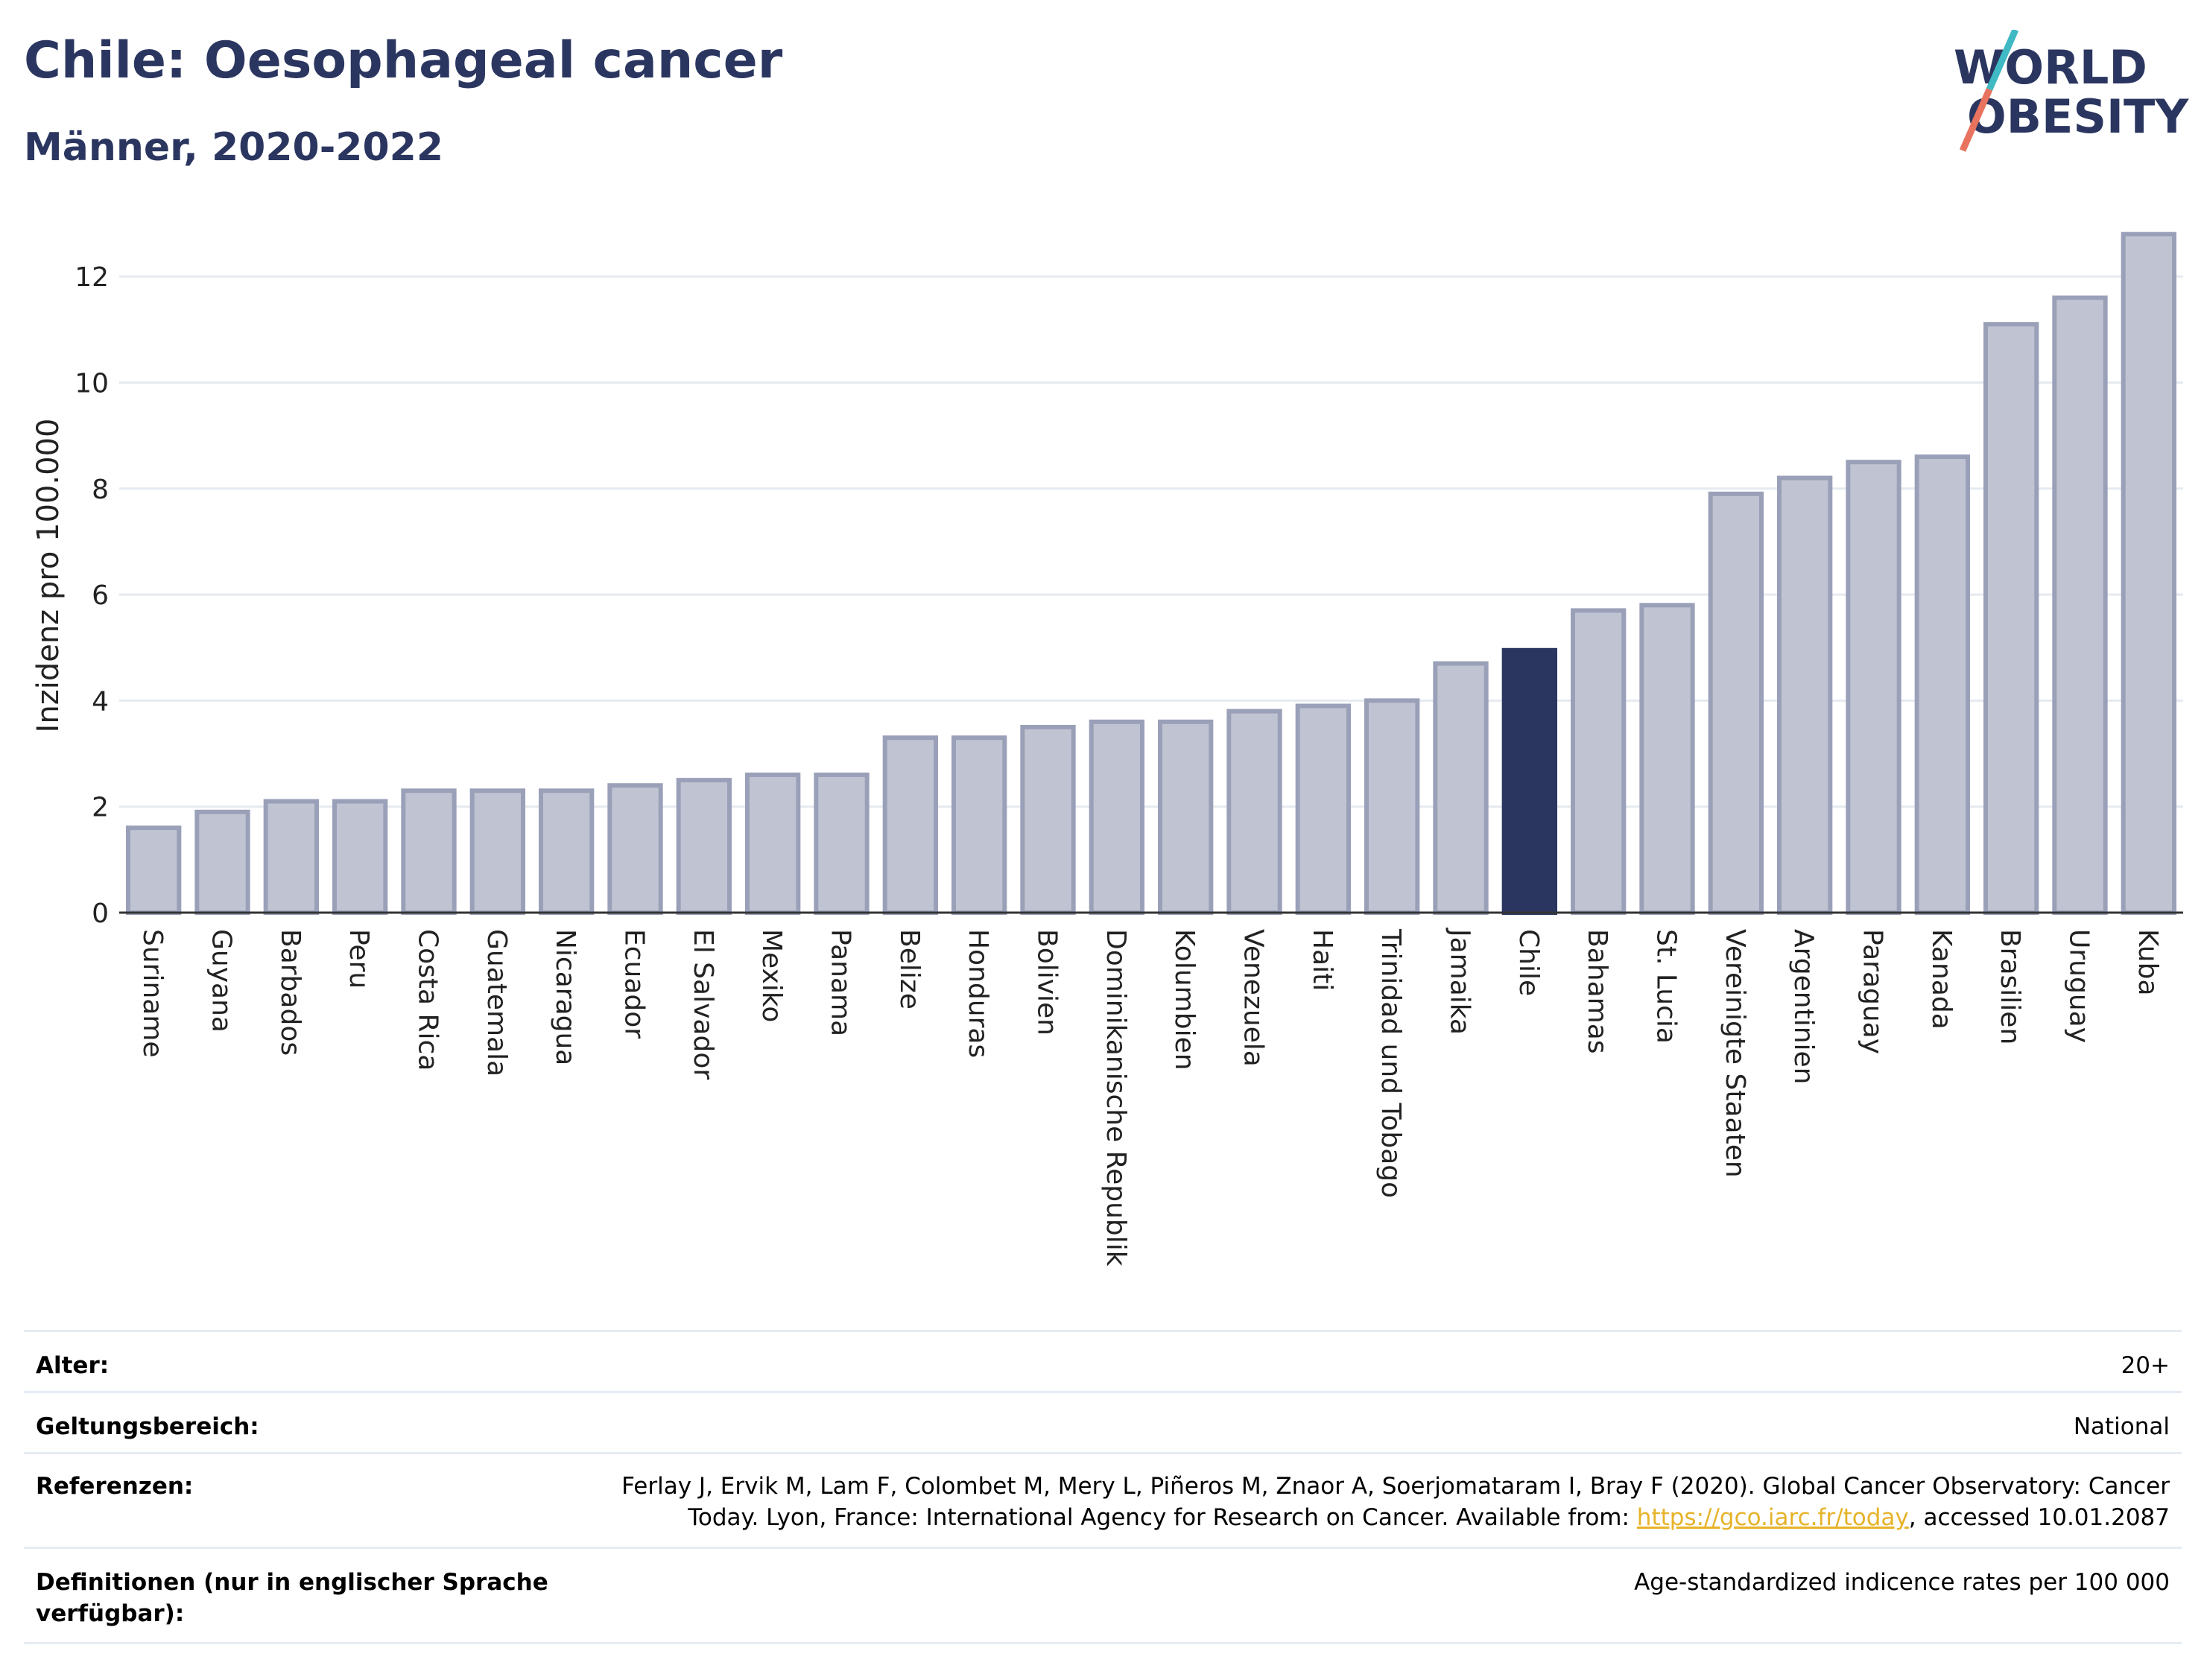 Image resolution: width=2204 pixels, height=1680 pixels. I want to click on x-tick-label: Kuba, so click(2147, 962).